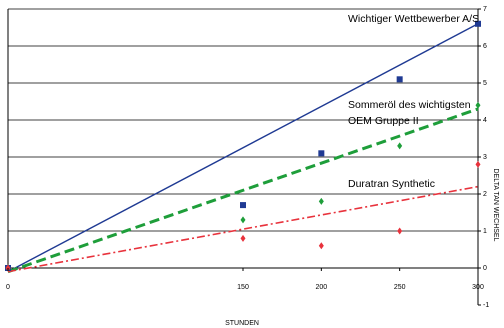  What do you see at coordinates (245, 279) in the screenshot?
I see `x-tick-labels: 0 150 200 250 300` at bounding box center [245, 279].